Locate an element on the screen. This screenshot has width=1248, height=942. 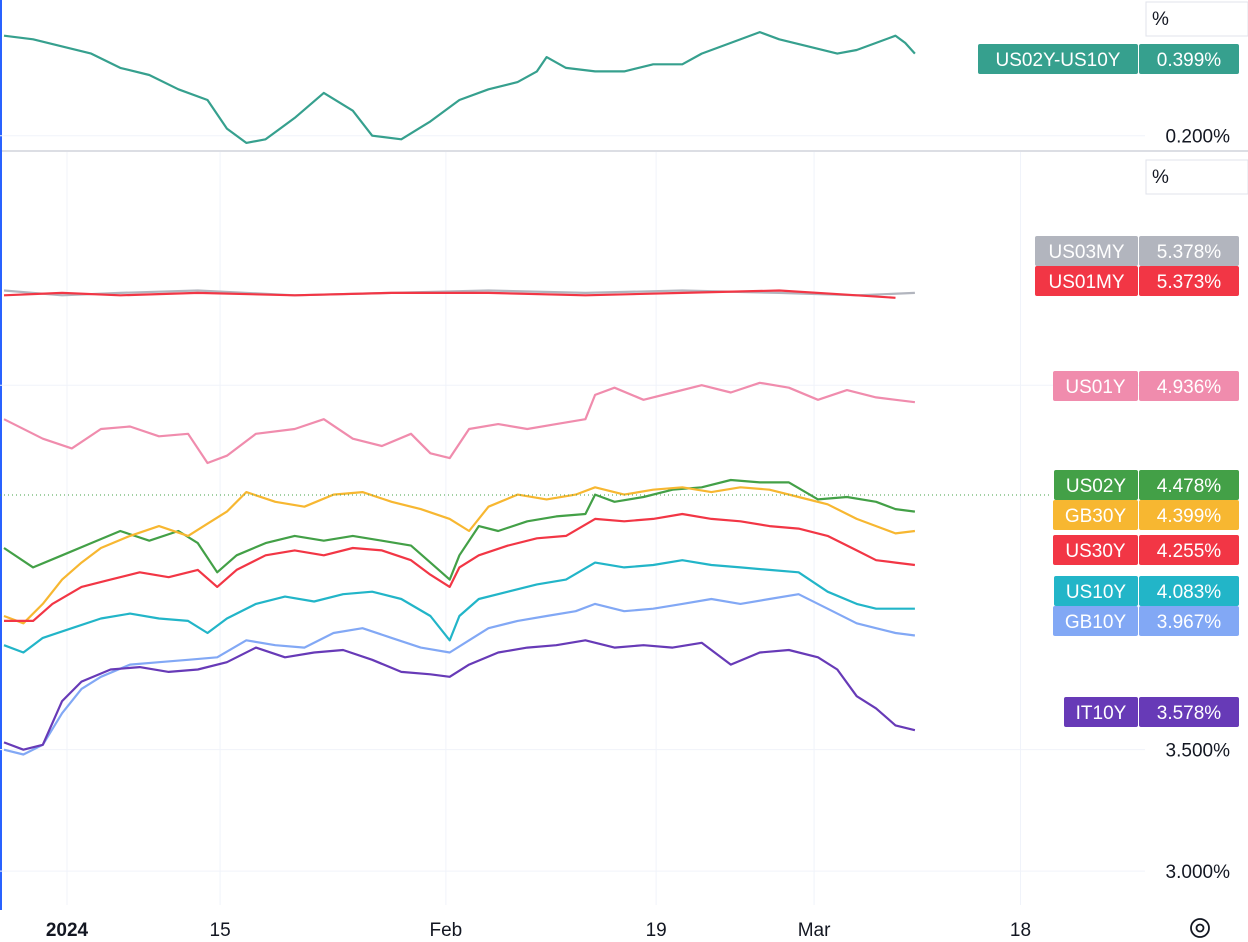
series-name-label: US10Y is located at coordinates (1096, 592).